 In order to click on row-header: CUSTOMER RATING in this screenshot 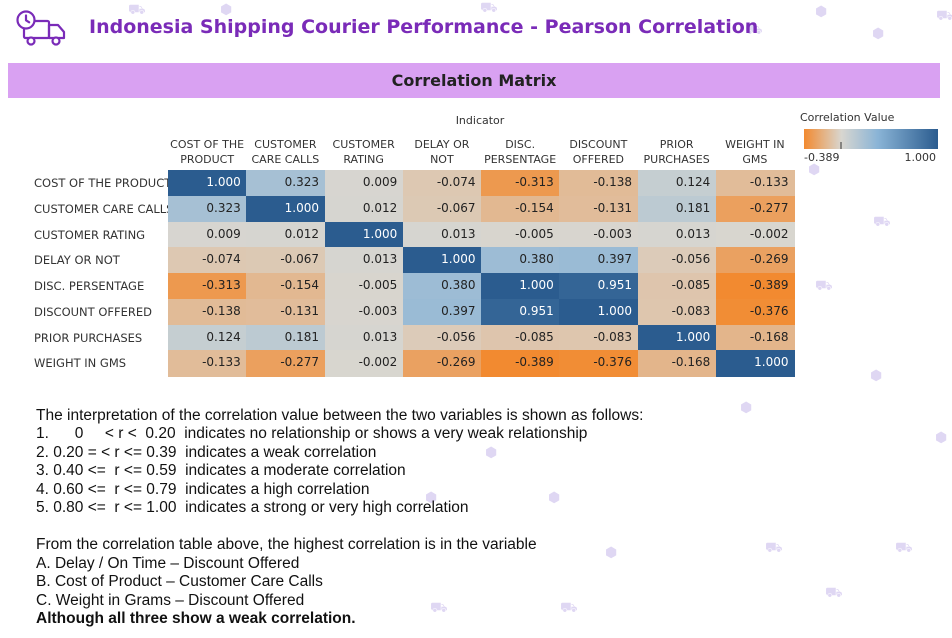, I will do `click(90, 234)`.